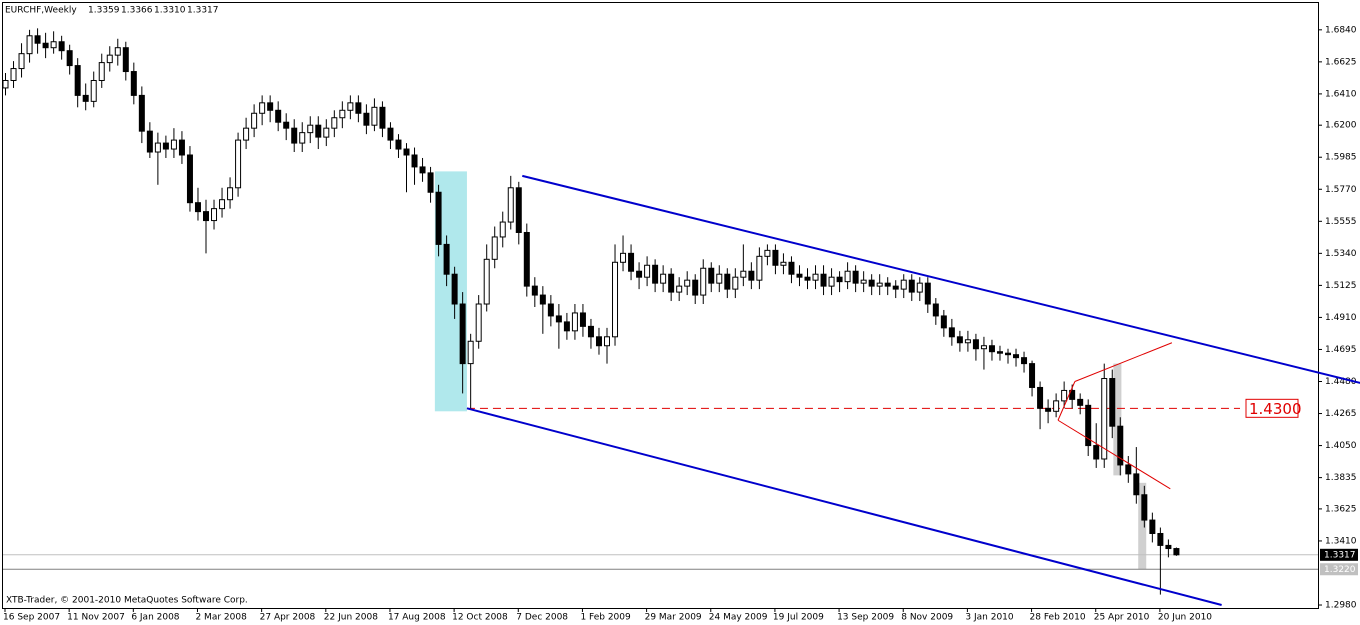 Image resolution: width=1360 pixels, height=625 pixels. What do you see at coordinates (1341, 350) in the screenshot?
I see `y-tick-label: 1.4695` at bounding box center [1341, 350].